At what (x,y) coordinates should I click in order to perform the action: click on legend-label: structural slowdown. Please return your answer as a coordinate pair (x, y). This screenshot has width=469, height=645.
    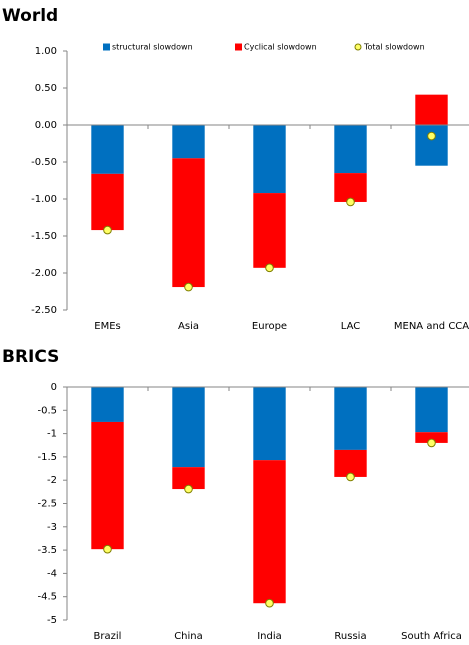
    Looking at the image, I should click on (152, 47).